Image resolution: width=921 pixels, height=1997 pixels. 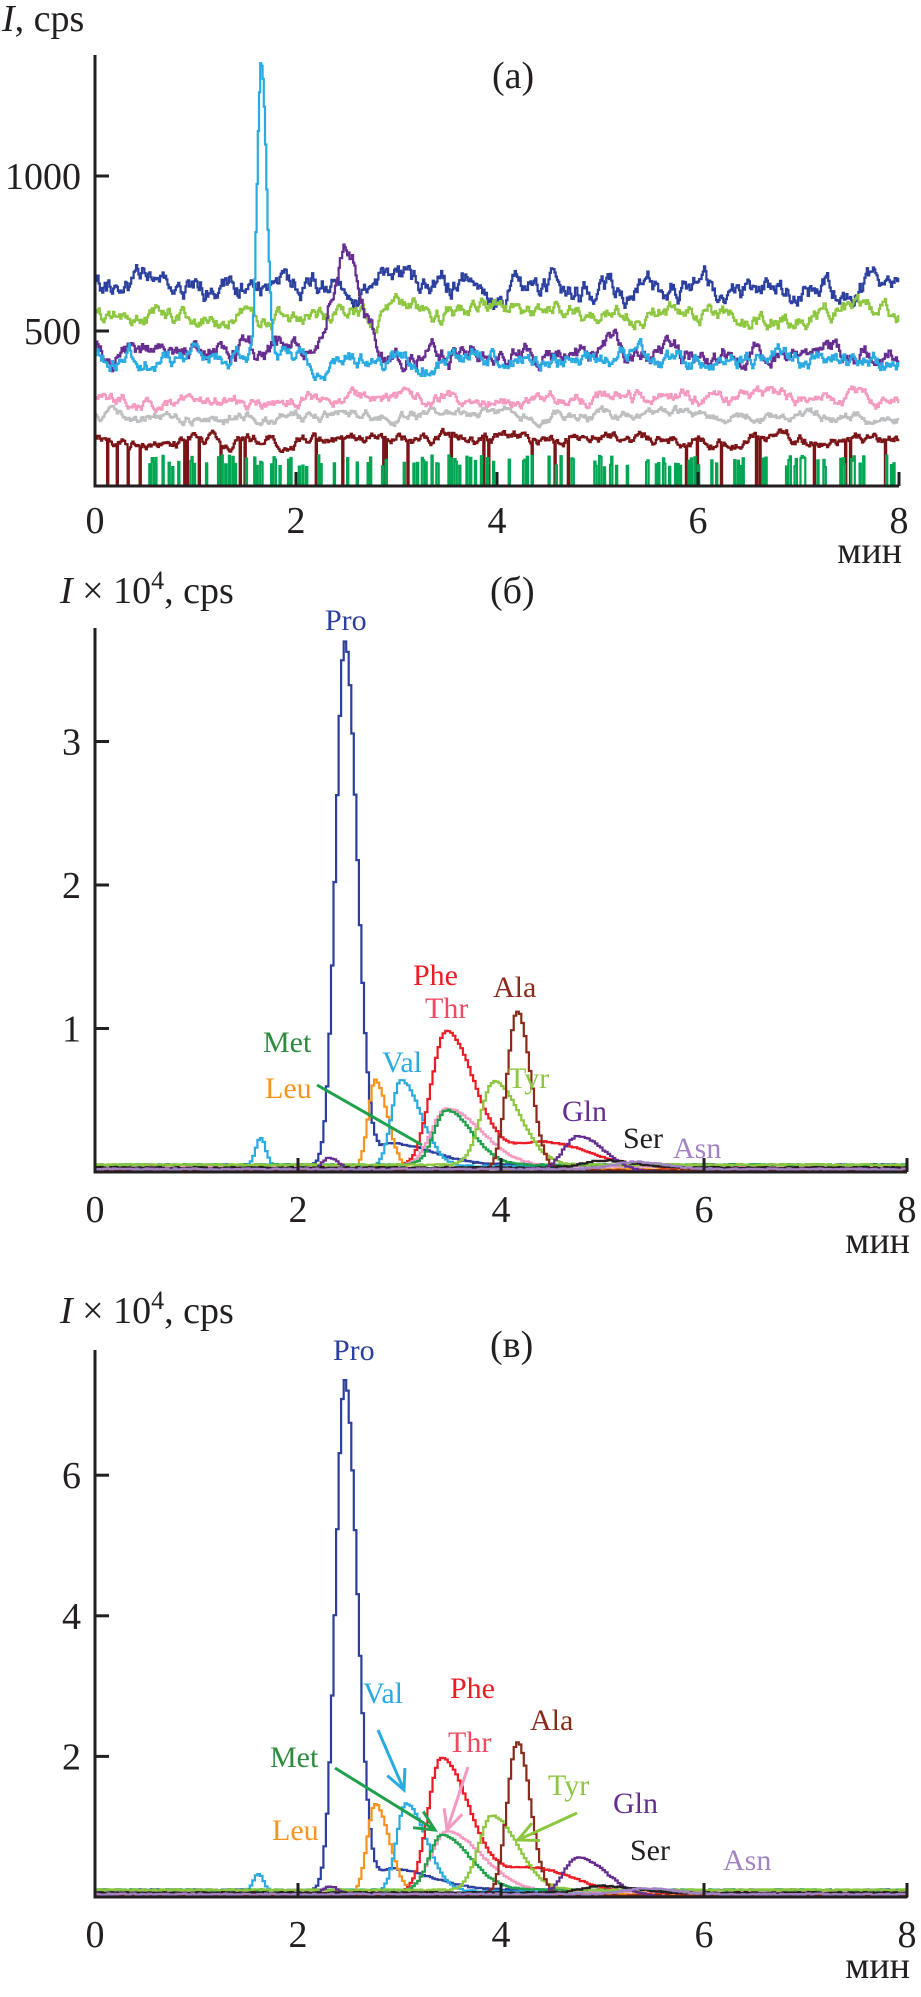 I want to click on y-axis-title: I, cps, so click(x=42, y=20).